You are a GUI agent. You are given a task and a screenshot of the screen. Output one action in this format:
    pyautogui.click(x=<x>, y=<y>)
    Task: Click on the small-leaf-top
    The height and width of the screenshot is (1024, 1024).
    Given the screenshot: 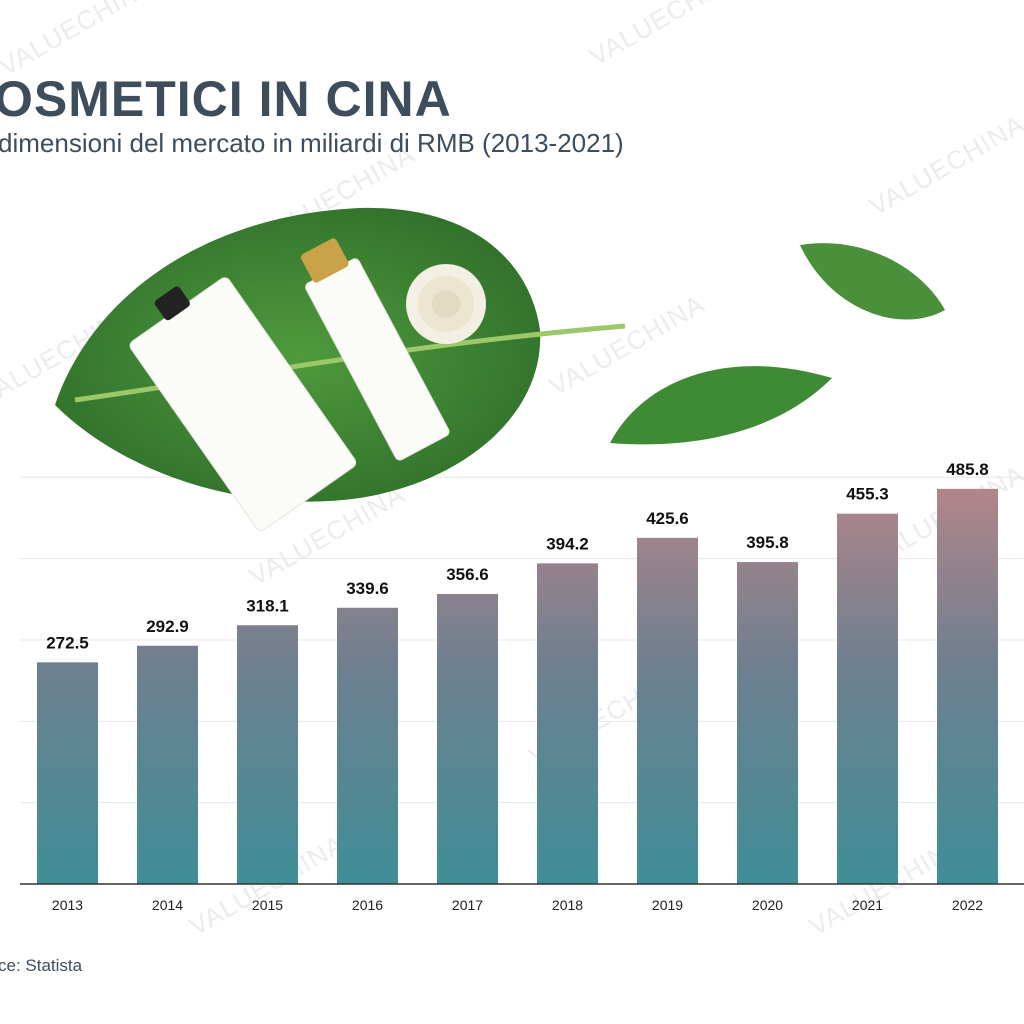 What is the action you would take?
    pyautogui.click(x=872, y=281)
    